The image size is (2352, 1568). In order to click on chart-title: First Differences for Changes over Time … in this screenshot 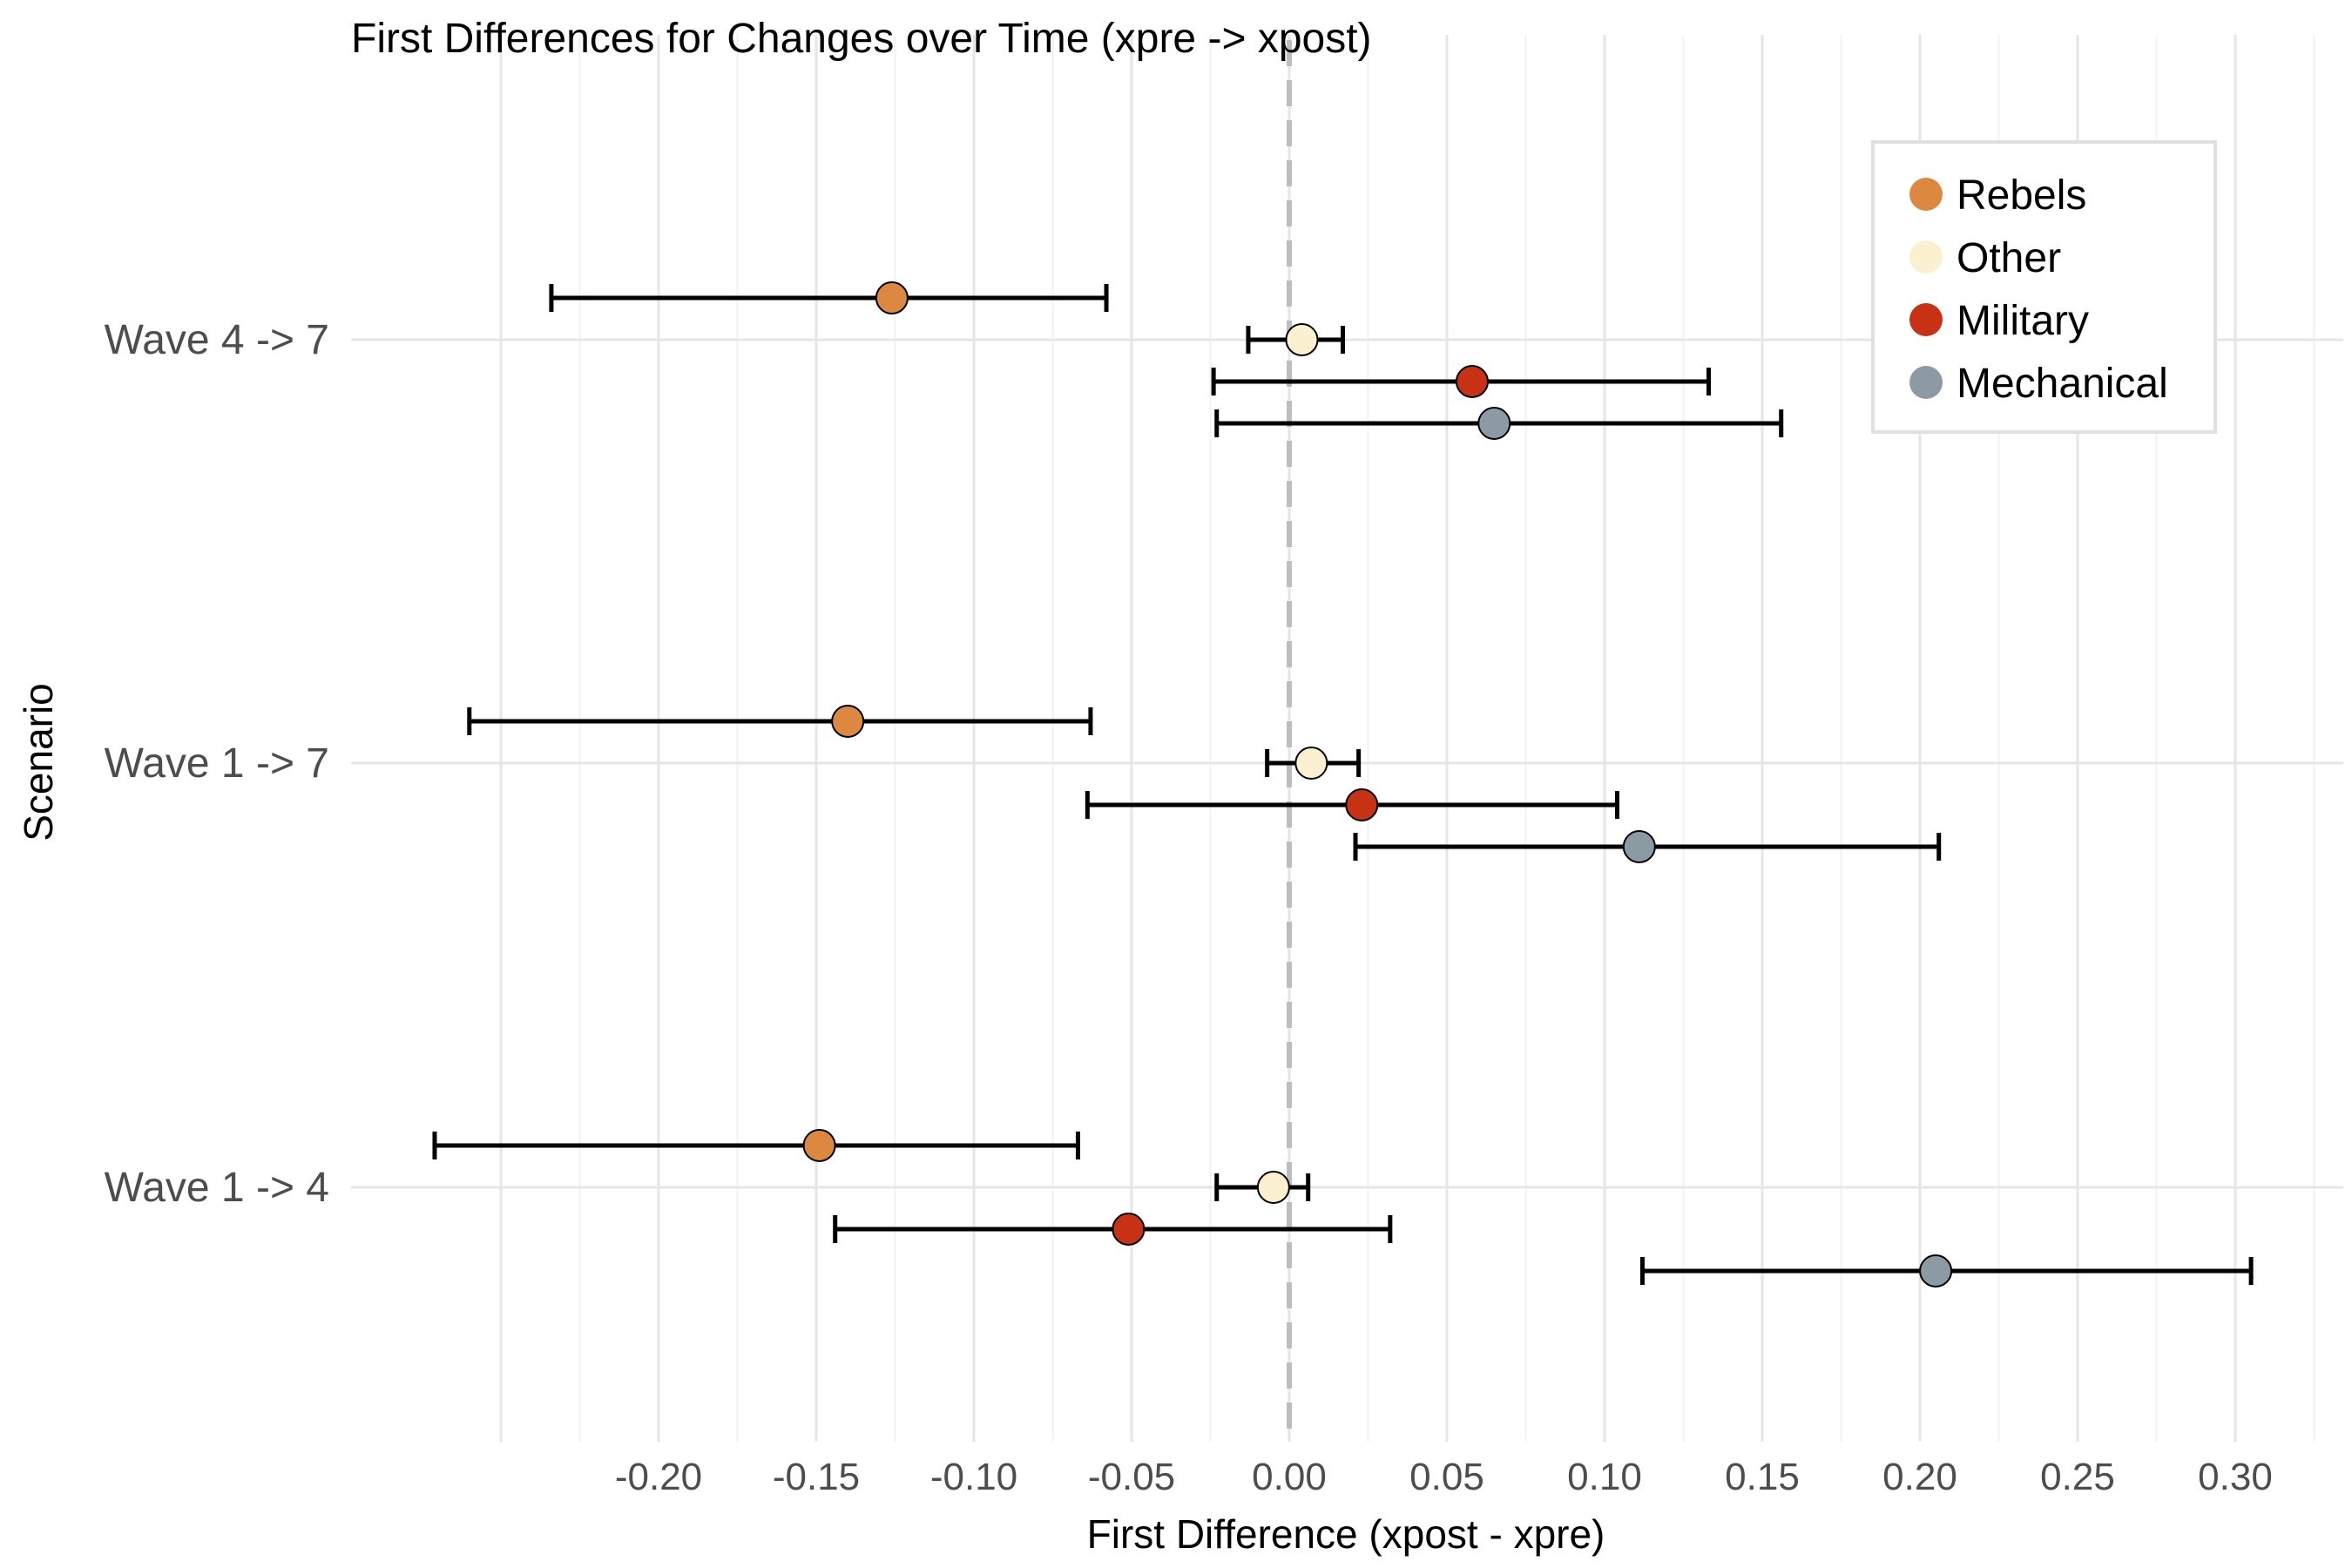, I will do `click(861, 39)`.